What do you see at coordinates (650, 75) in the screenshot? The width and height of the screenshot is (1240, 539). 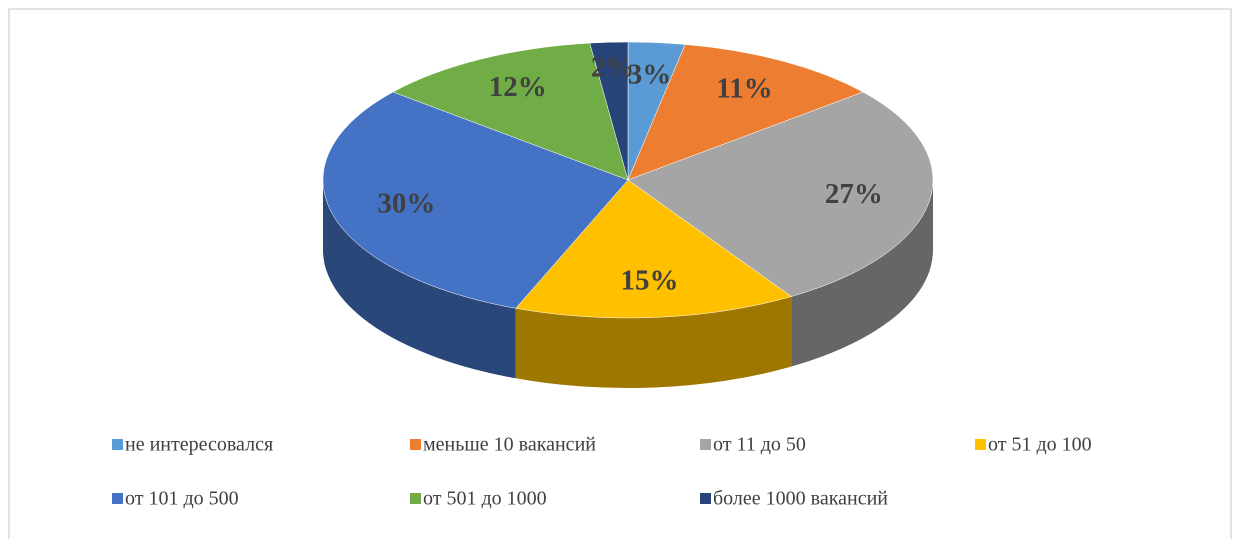 I see `data-label: 3%` at bounding box center [650, 75].